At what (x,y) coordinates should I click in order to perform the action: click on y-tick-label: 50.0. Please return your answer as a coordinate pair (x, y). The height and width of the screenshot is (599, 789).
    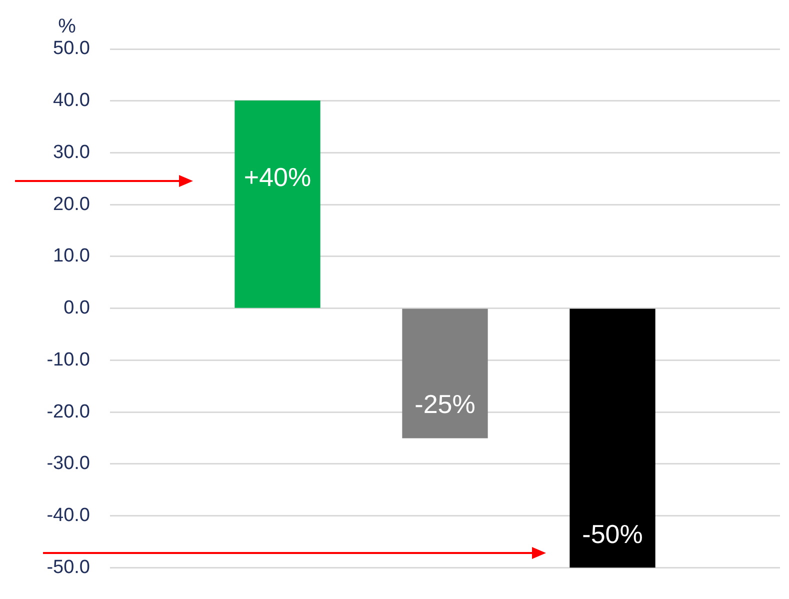
    Looking at the image, I should click on (71, 49).